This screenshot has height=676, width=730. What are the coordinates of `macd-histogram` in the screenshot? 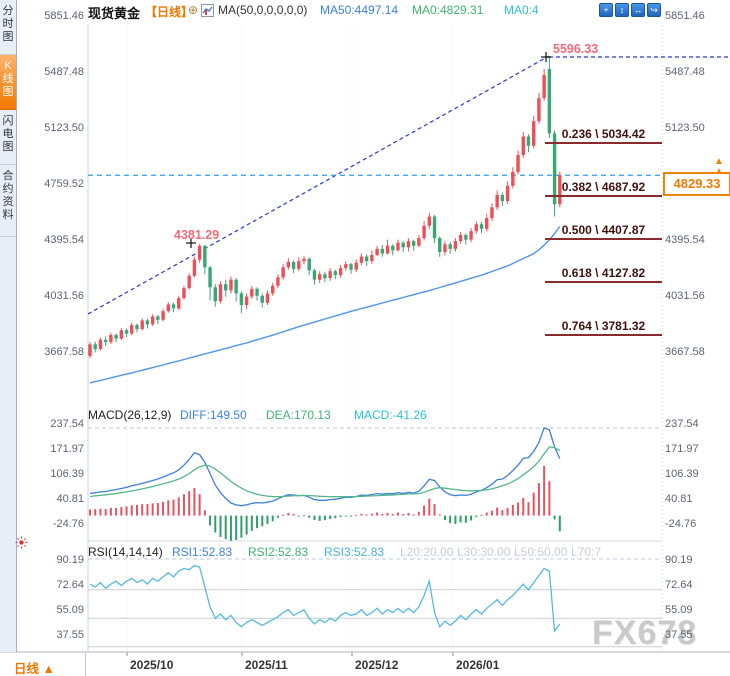 It's located at (325, 503).